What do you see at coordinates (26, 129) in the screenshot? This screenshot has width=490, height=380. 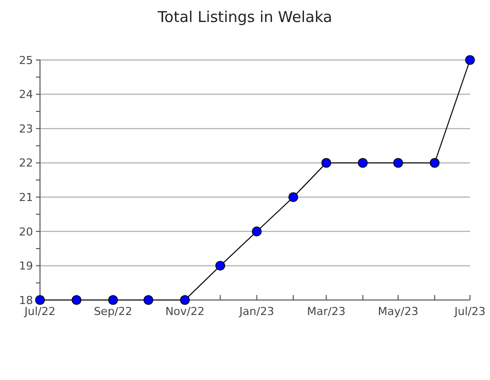 I see `y-tick-label: 23` at bounding box center [26, 129].